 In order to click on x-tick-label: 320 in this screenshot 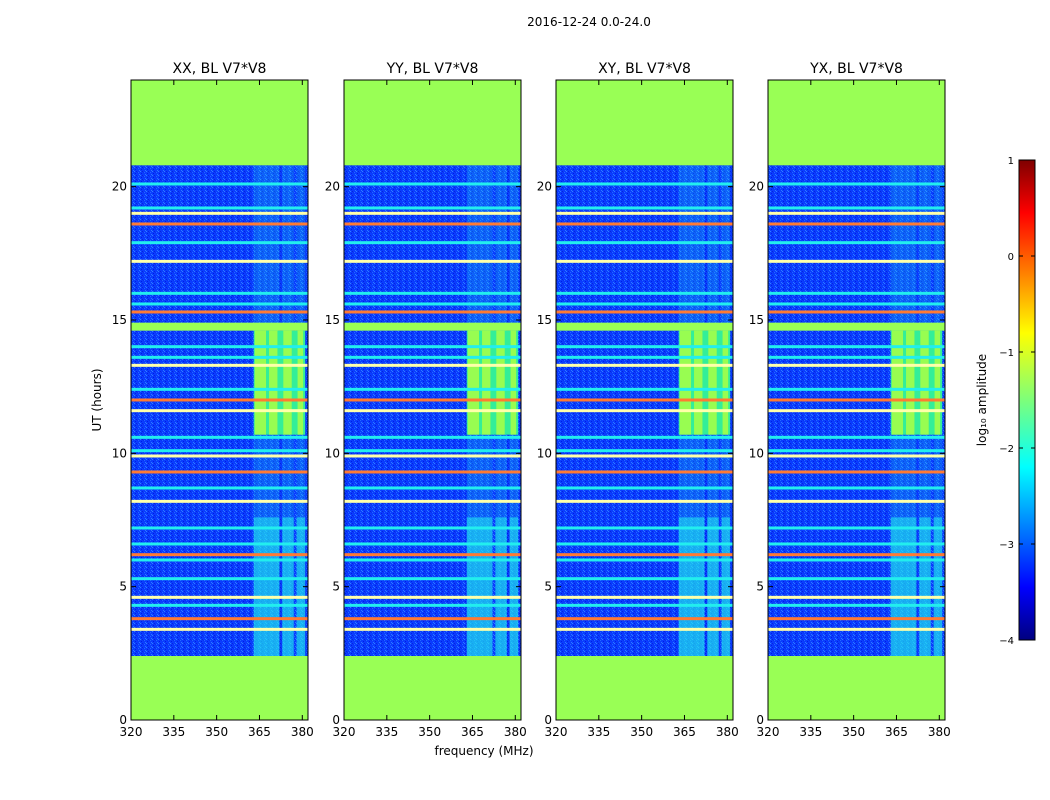, I will do `click(768, 732)`.